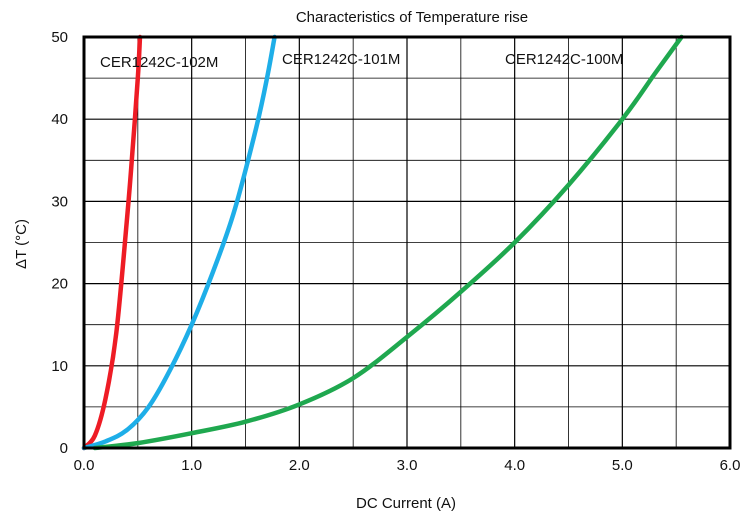 The image size is (748, 522). Describe the element at coordinates (622, 465) in the screenshot. I see `x-tick-label: 5.0` at that location.